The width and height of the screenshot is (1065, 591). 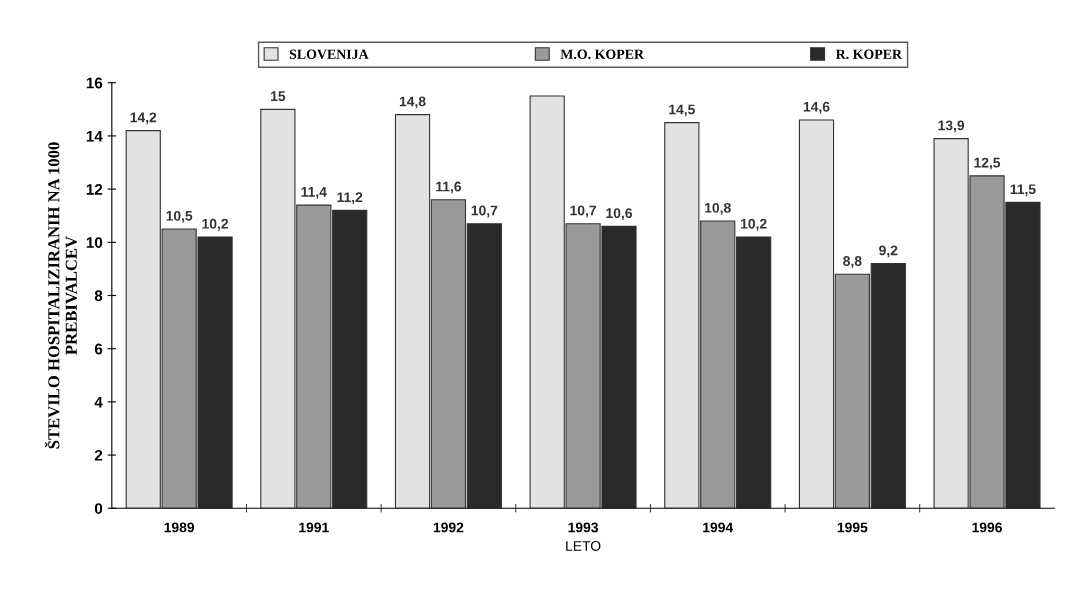 I want to click on data-label: 11,5, so click(x=1023, y=190).